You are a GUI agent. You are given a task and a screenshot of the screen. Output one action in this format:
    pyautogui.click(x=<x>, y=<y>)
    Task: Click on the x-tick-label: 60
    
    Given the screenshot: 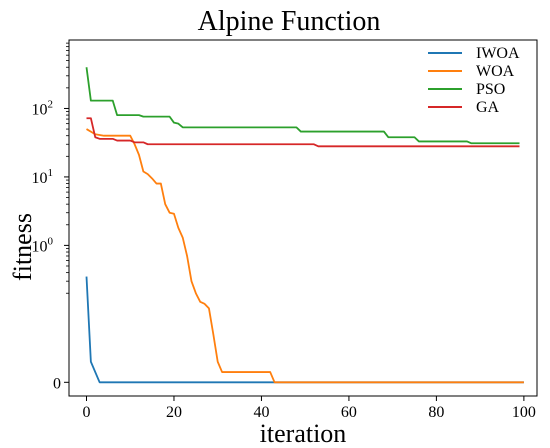 What is the action you would take?
    pyautogui.click(x=349, y=412)
    